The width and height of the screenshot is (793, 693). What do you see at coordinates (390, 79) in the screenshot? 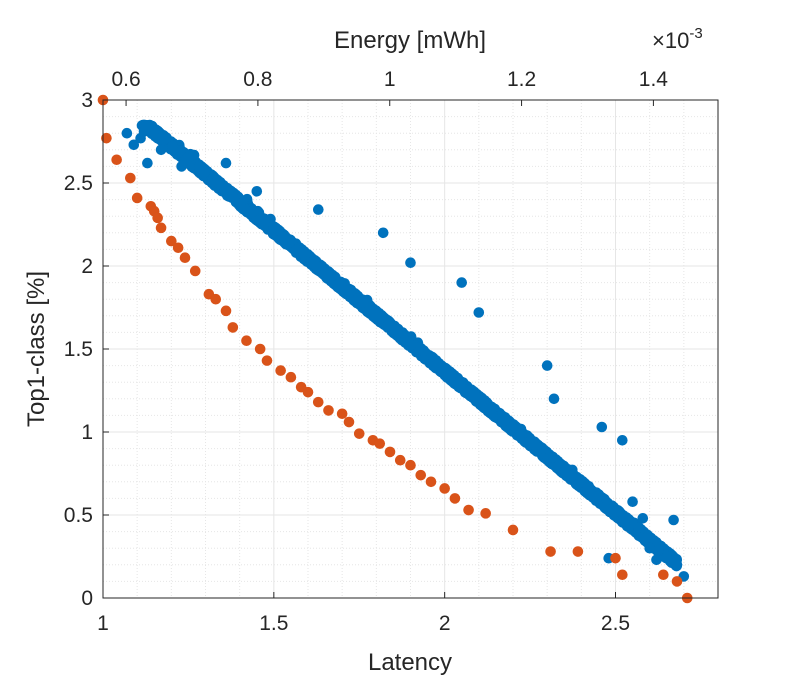
I see `top-x-tick-label: 1` at bounding box center [390, 79].